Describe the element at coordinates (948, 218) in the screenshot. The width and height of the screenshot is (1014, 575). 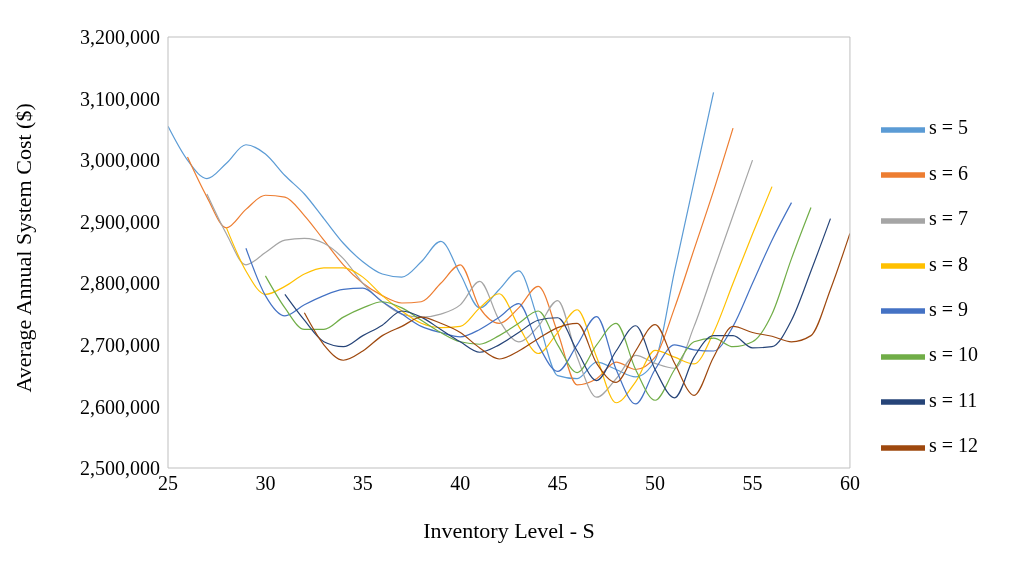
I see `legend-label: s = 7` at that location.